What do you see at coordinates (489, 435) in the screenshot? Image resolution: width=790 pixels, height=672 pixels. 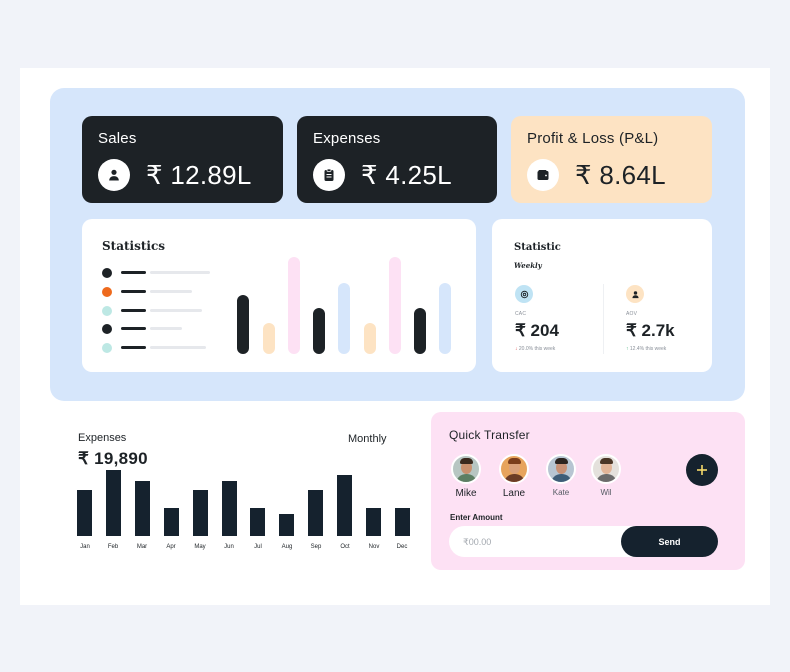 I see `quick-transfer-title: Quick Transfer` at bounding box center [489, 435].